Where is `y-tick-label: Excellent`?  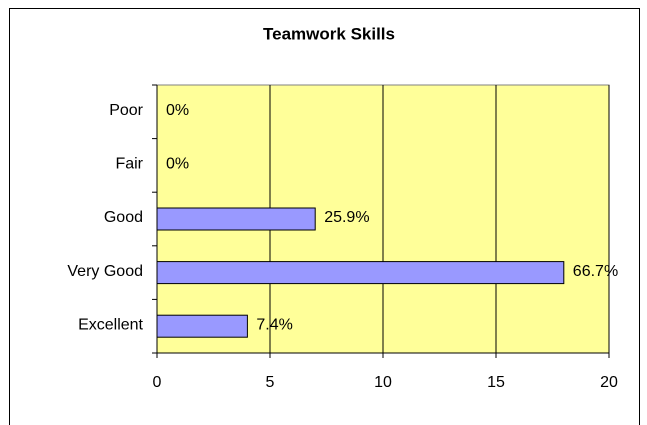 y-tick-label: Excellent is located at coordinates (110, 324).